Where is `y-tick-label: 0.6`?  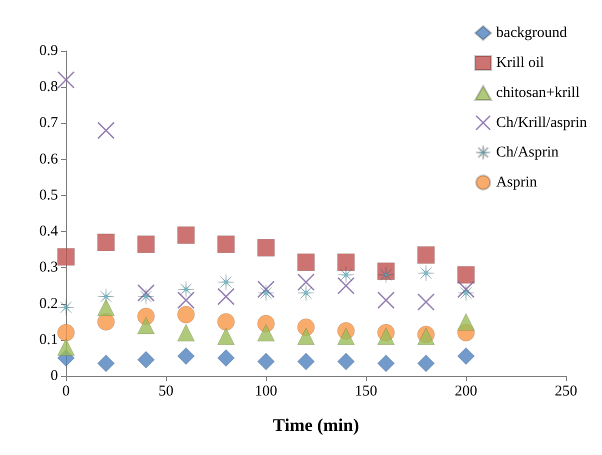 y-tick-label: 0.6 is located at coordinates (48, 159).